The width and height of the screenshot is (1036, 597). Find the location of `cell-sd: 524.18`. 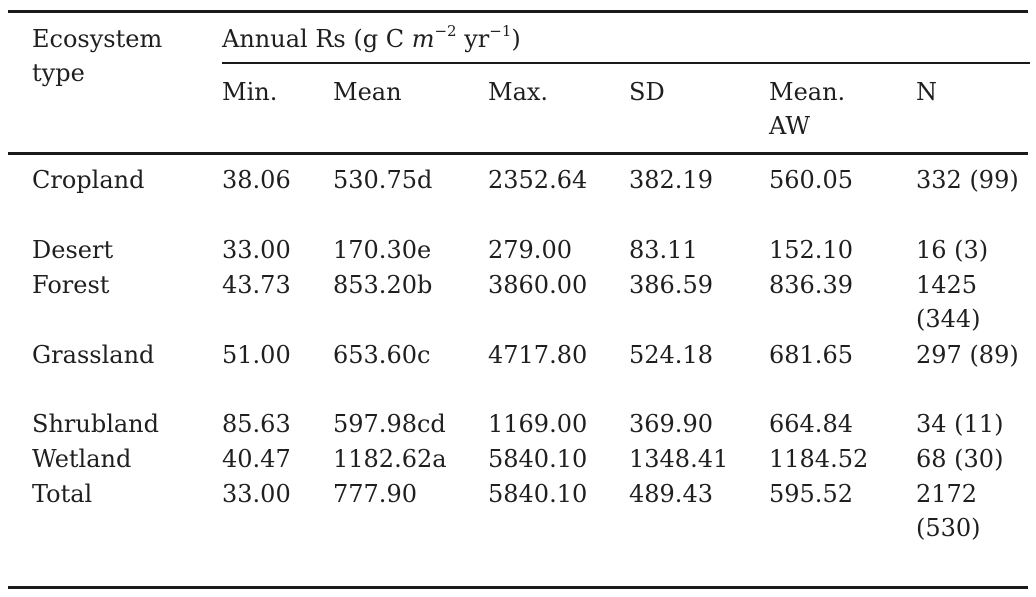

cell-sd: 524.18 is located at coordinates (671, 355).